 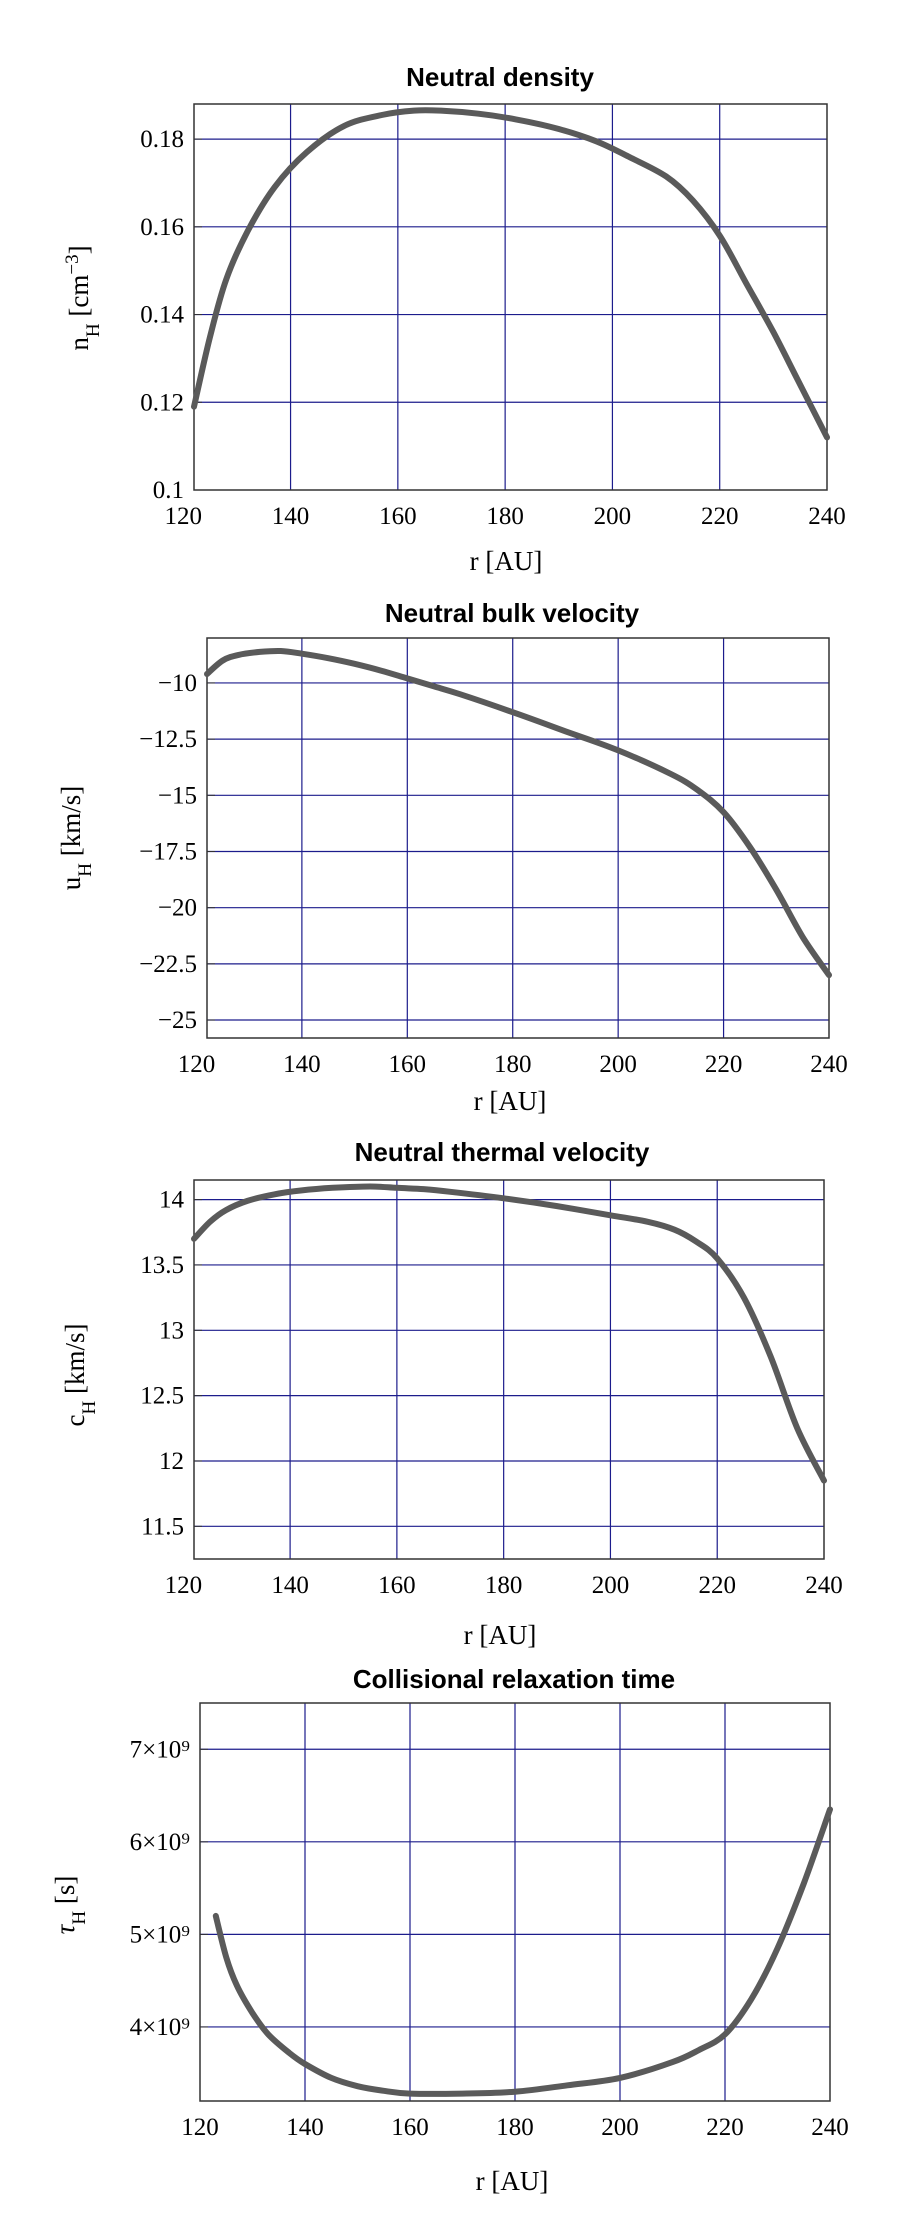 I want to click on y-tick-label: 12.5, so click(x=162, y=1396).